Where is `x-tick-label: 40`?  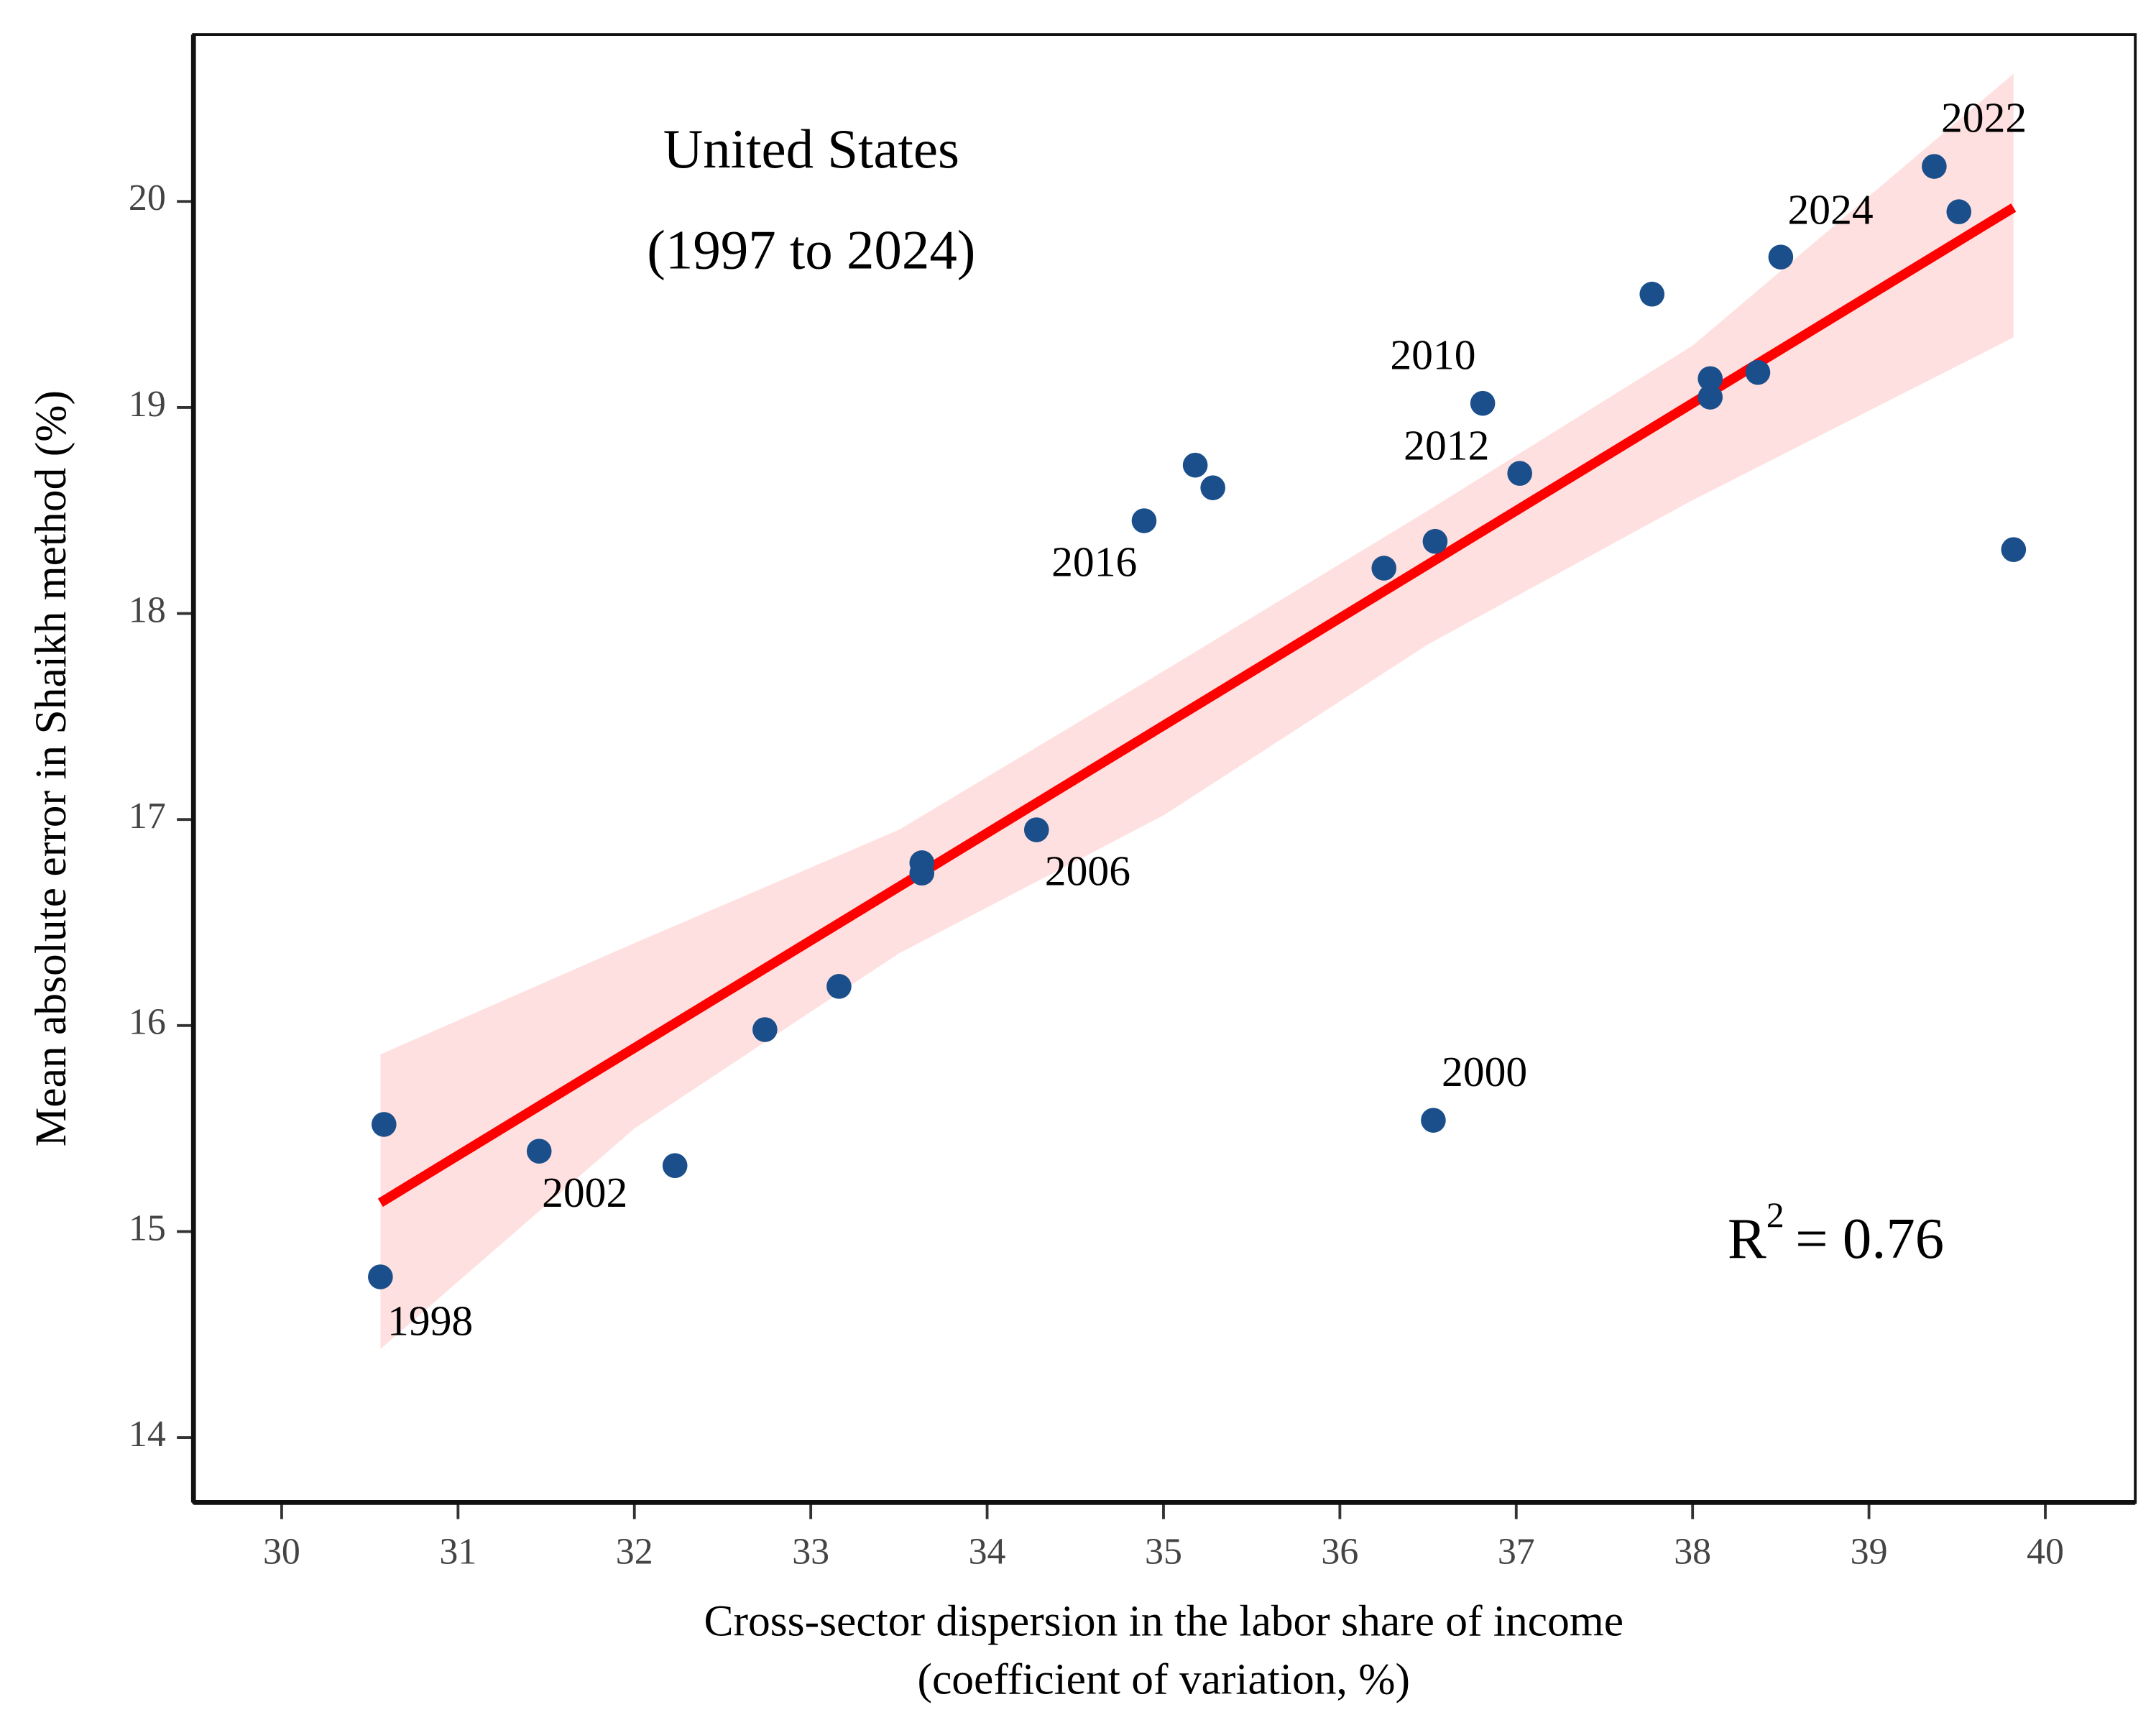
x-tick-label: 40 is located at coordinates (2045, 1551).